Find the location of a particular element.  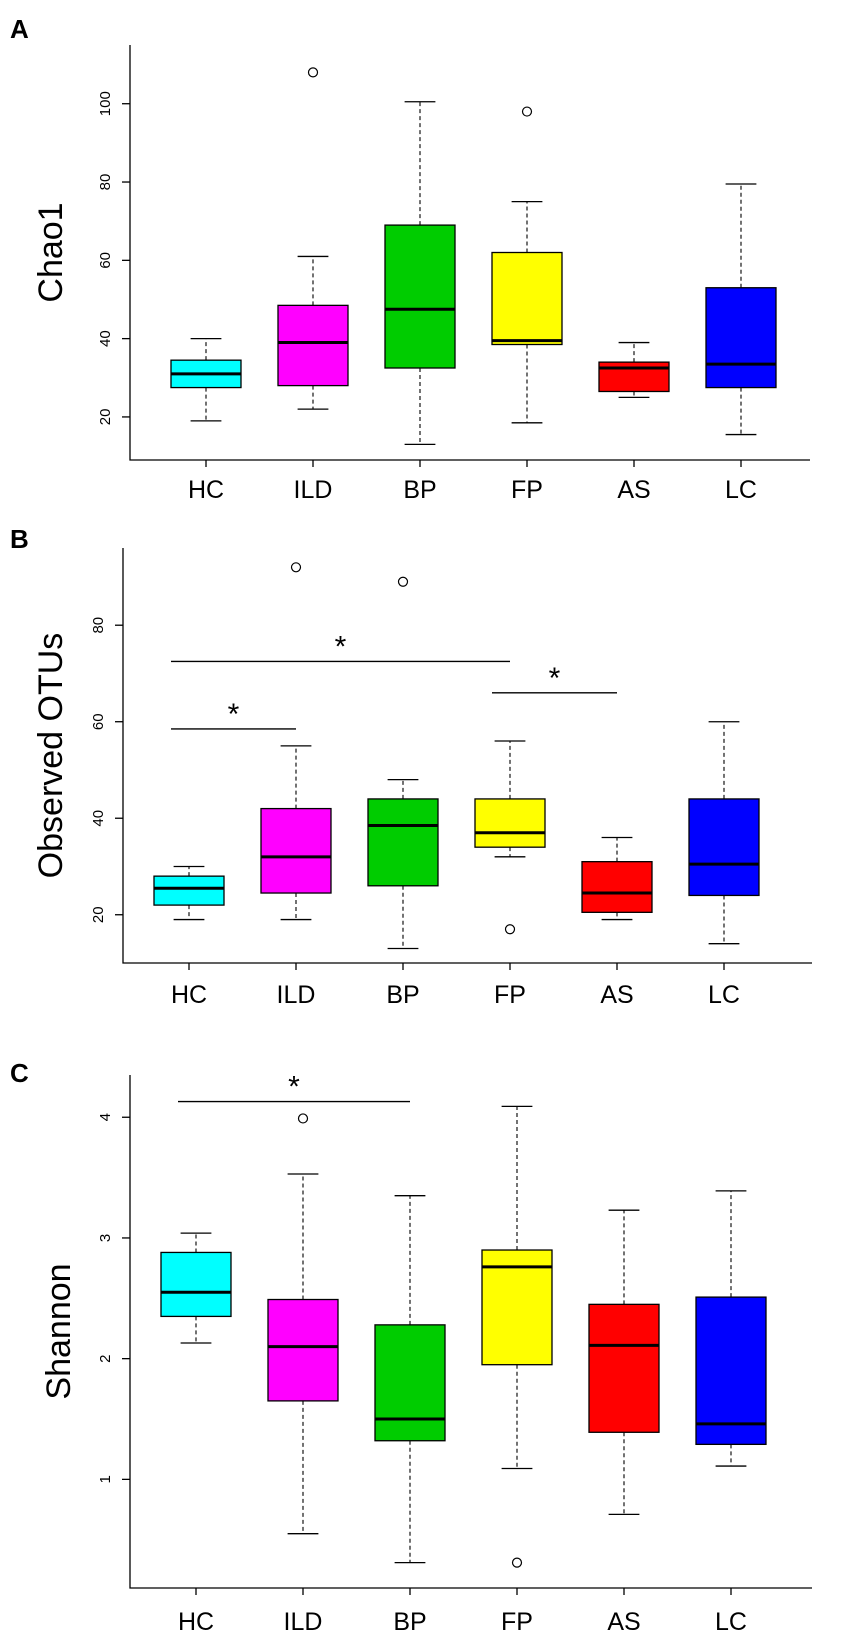

x-tick-label-b-ild: ILD is located at coordinates (296, 995).